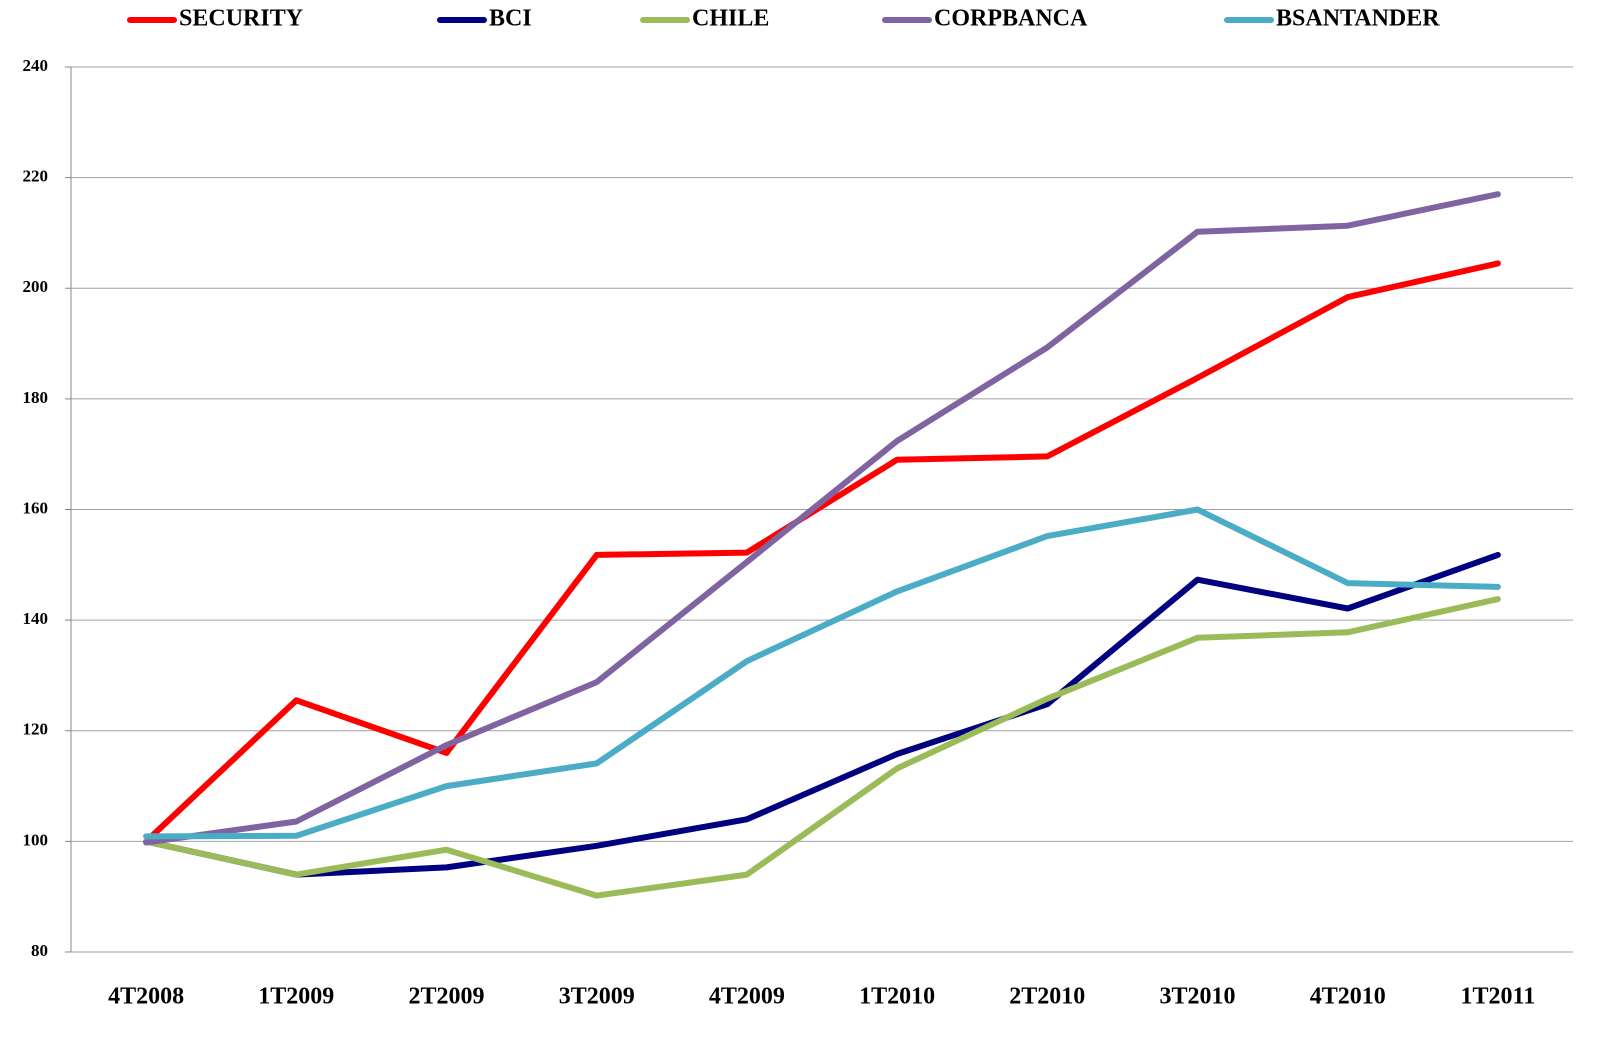  What do you see at coordinates (36, 618) in the screenshot?
I see `y-tick-label: 140` at bounding box center [36, 618].